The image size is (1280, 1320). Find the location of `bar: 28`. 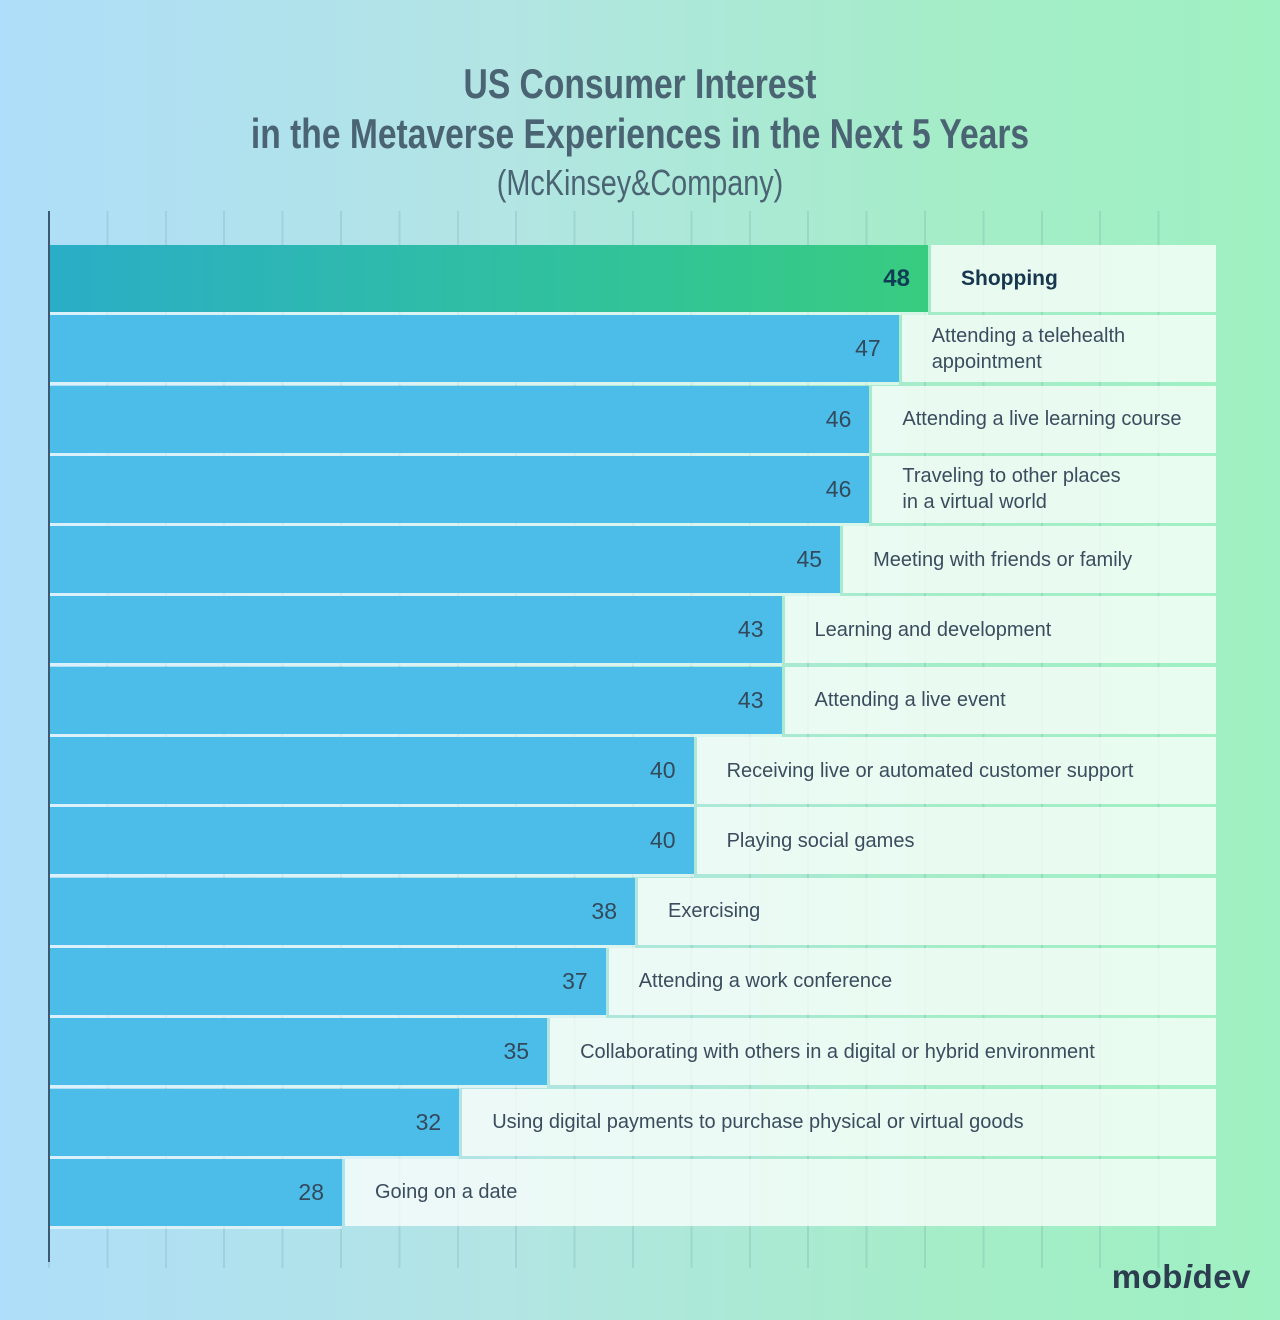

bar: 28 is located at coordinates (196, 1192).